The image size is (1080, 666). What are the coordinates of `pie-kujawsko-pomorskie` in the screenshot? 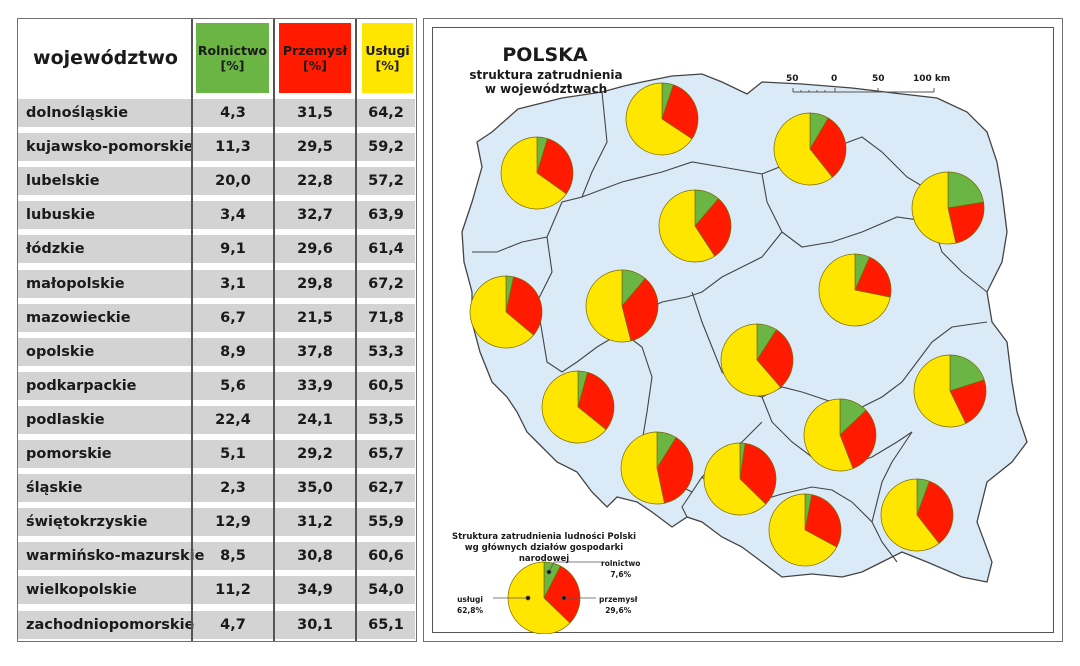 It's located at (695, 226).